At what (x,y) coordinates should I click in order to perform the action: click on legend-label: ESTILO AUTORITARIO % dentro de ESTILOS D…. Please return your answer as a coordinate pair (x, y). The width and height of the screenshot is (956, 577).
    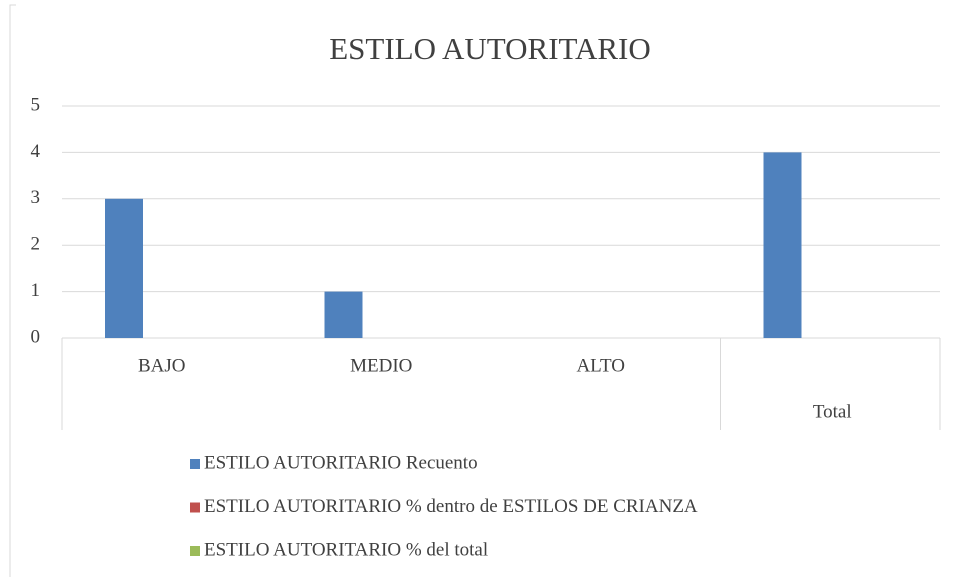
    Looking at the image, I should click on (451, 506).